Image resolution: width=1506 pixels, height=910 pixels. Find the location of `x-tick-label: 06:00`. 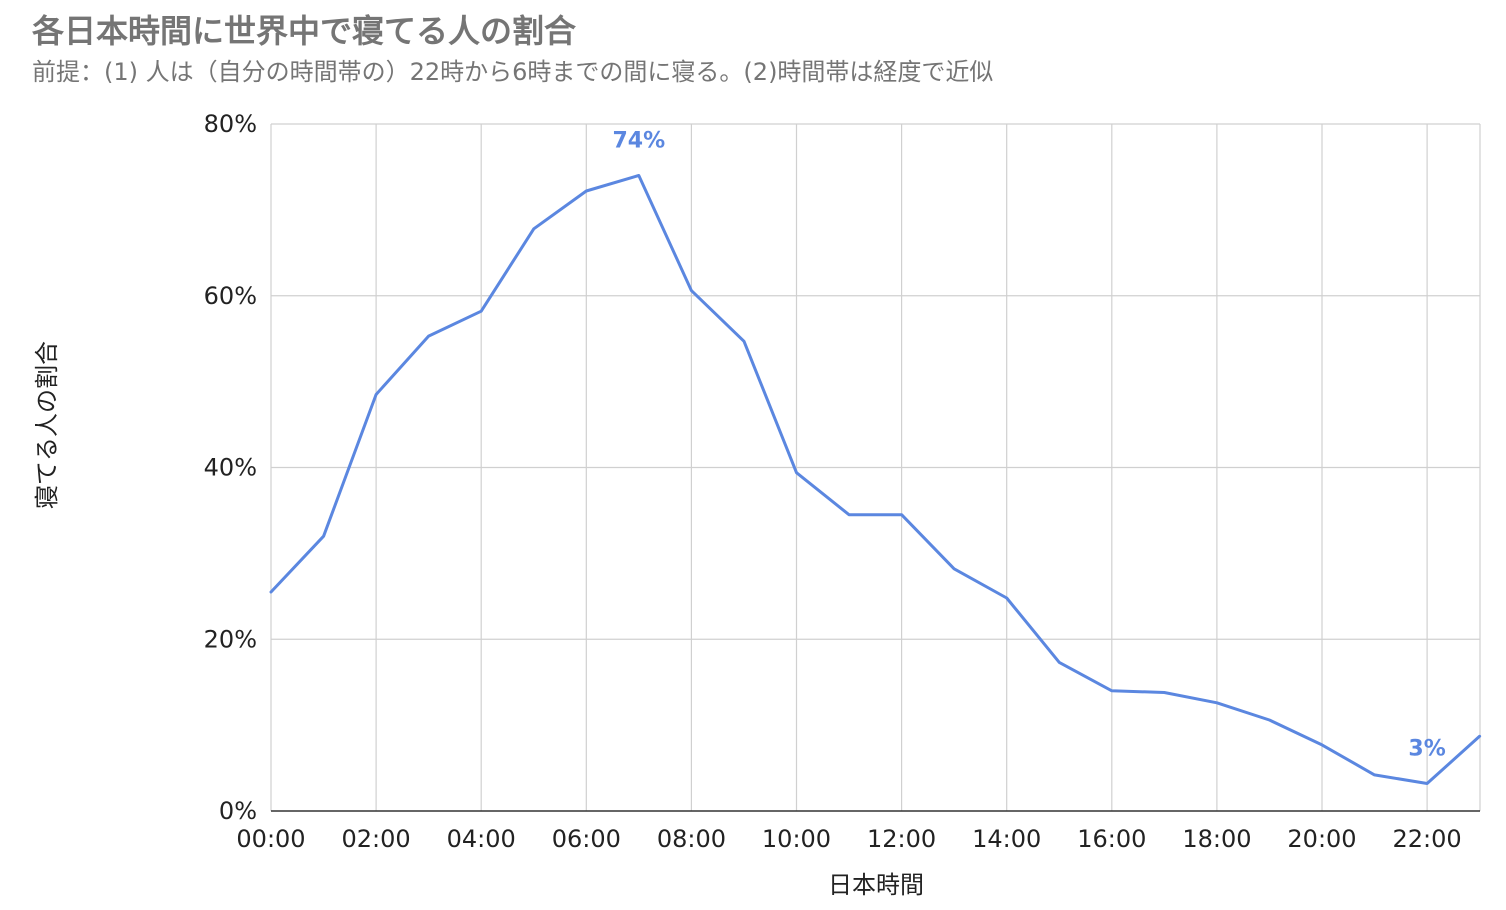

x-tick-label: 06:00 is located at coordinates (586, 839).